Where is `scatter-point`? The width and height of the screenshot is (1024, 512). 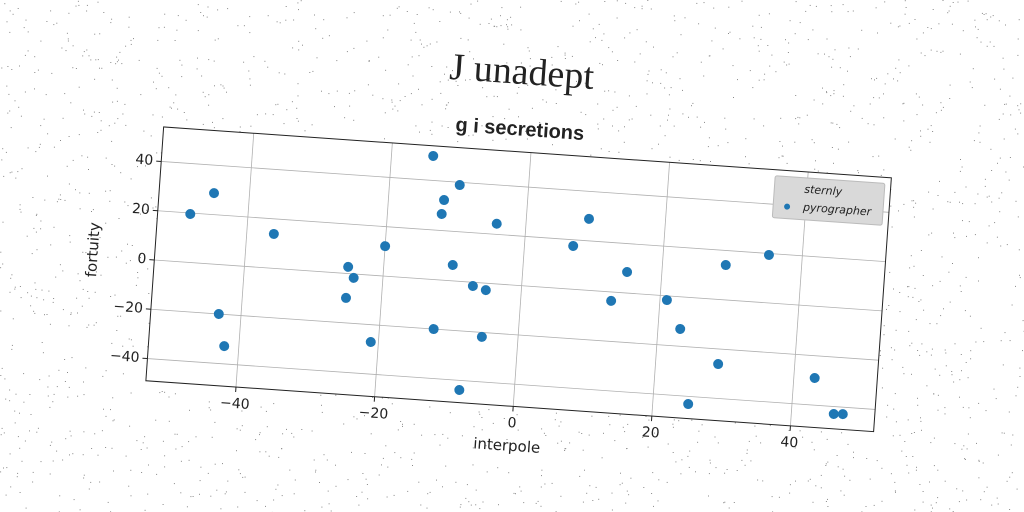 scatter-point is located at coordinates (370, 341).